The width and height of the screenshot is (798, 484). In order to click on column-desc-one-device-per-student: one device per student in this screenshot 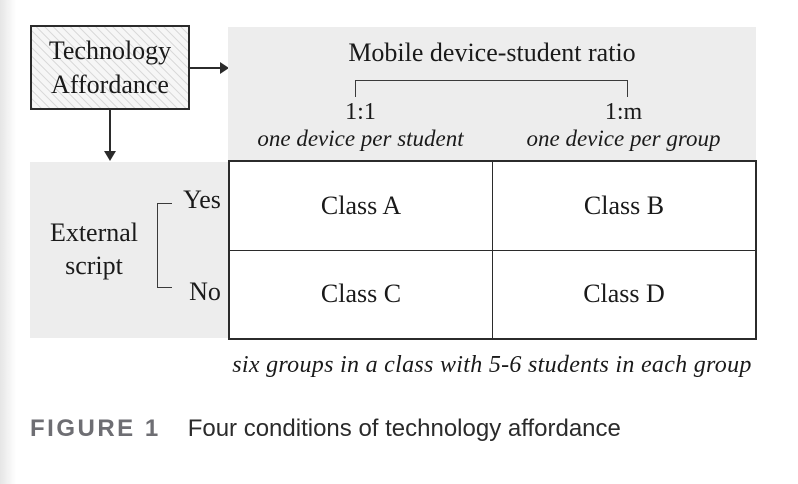, I will do `click(360, 138)`.